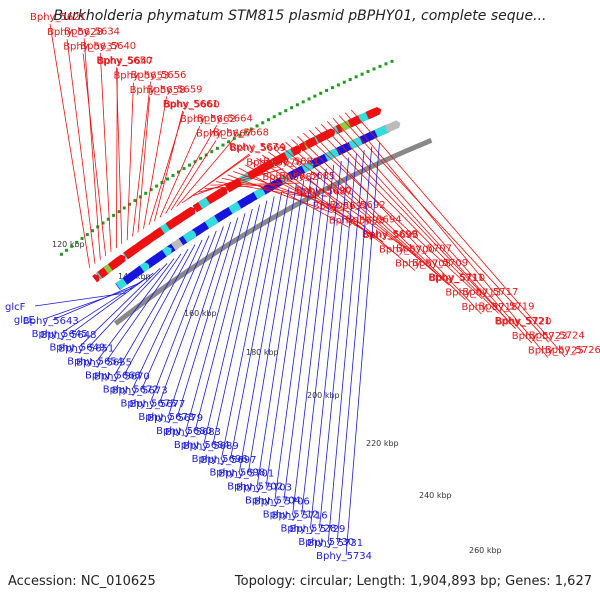  What do you see at coordinates (524, 322) in the screenshot?
I see `forward-gene-label: Bphy_5720` at bounding box center [524, 322].